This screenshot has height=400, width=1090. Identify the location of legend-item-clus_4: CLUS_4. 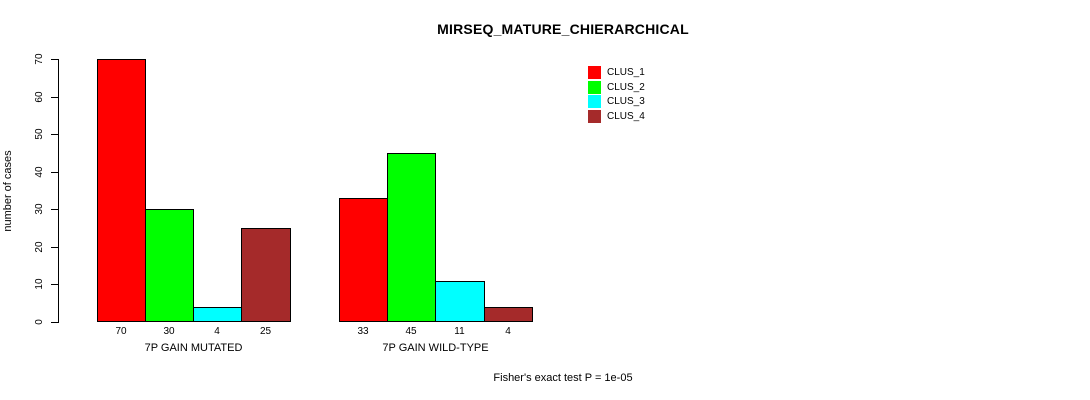
(616, 116).